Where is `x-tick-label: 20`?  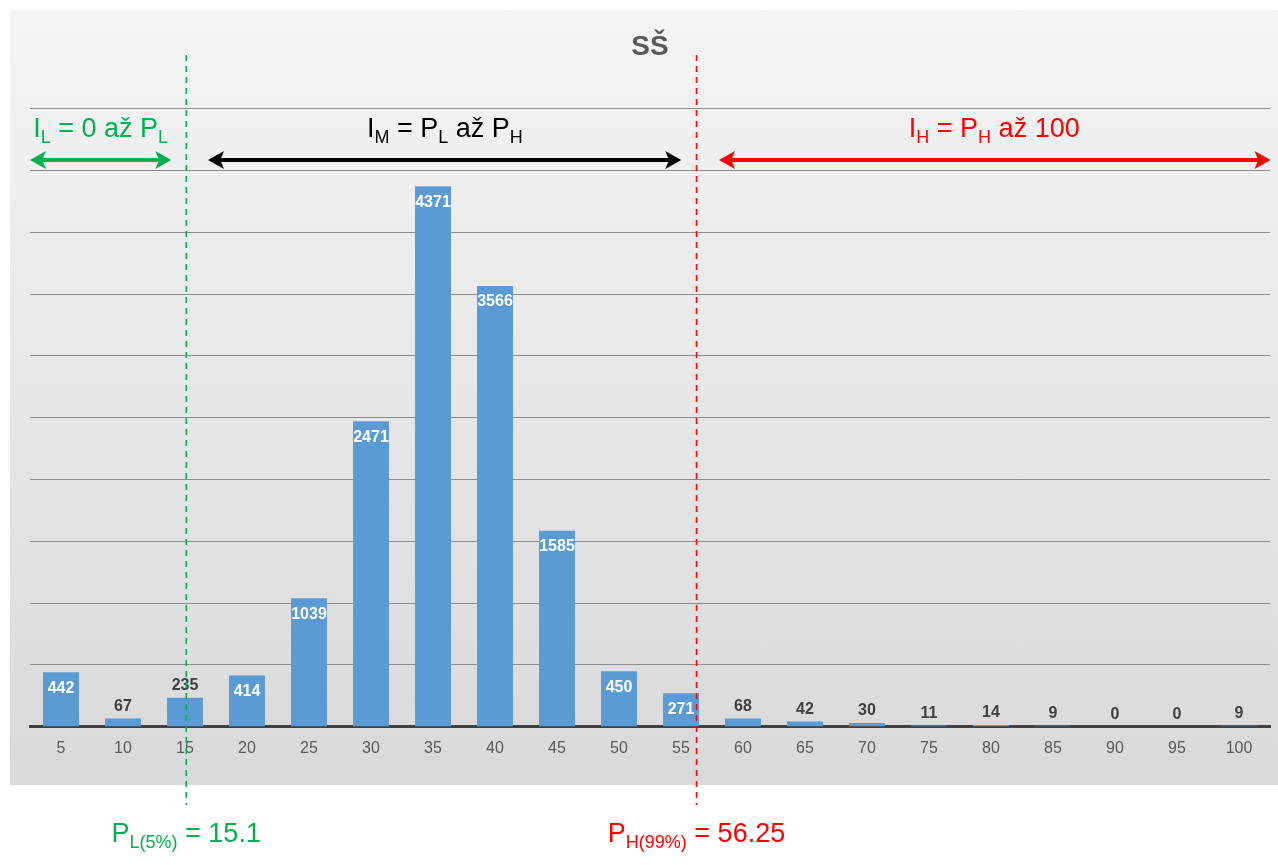
x-tick-label: 20 is located at coordinates (247, 747).